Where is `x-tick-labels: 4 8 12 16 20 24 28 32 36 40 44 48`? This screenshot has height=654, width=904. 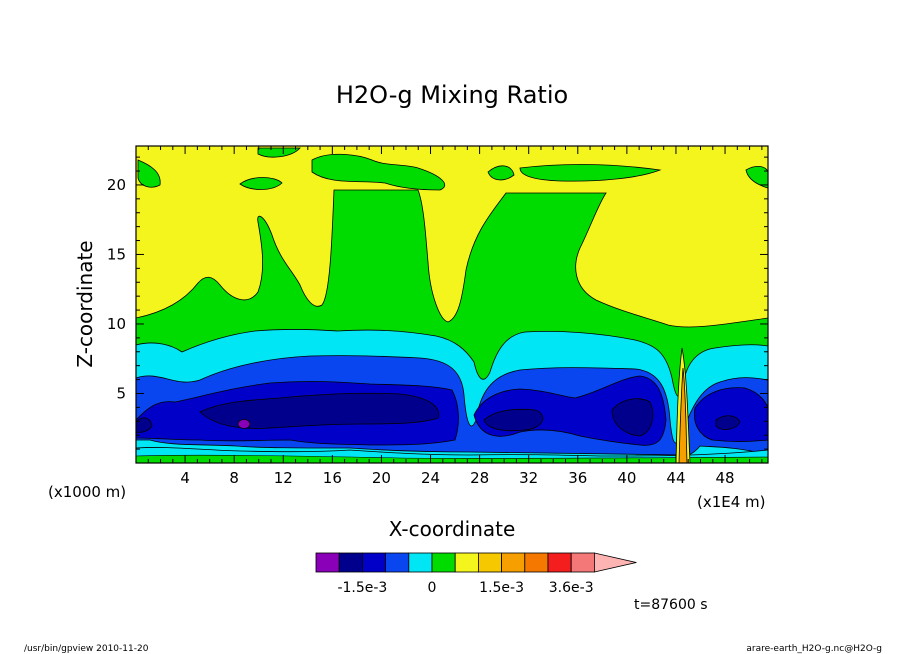
x-tick-labels: 4 8 12 16 20 24 28 32 36 40 44 48 is located at coordinates (457, 478).